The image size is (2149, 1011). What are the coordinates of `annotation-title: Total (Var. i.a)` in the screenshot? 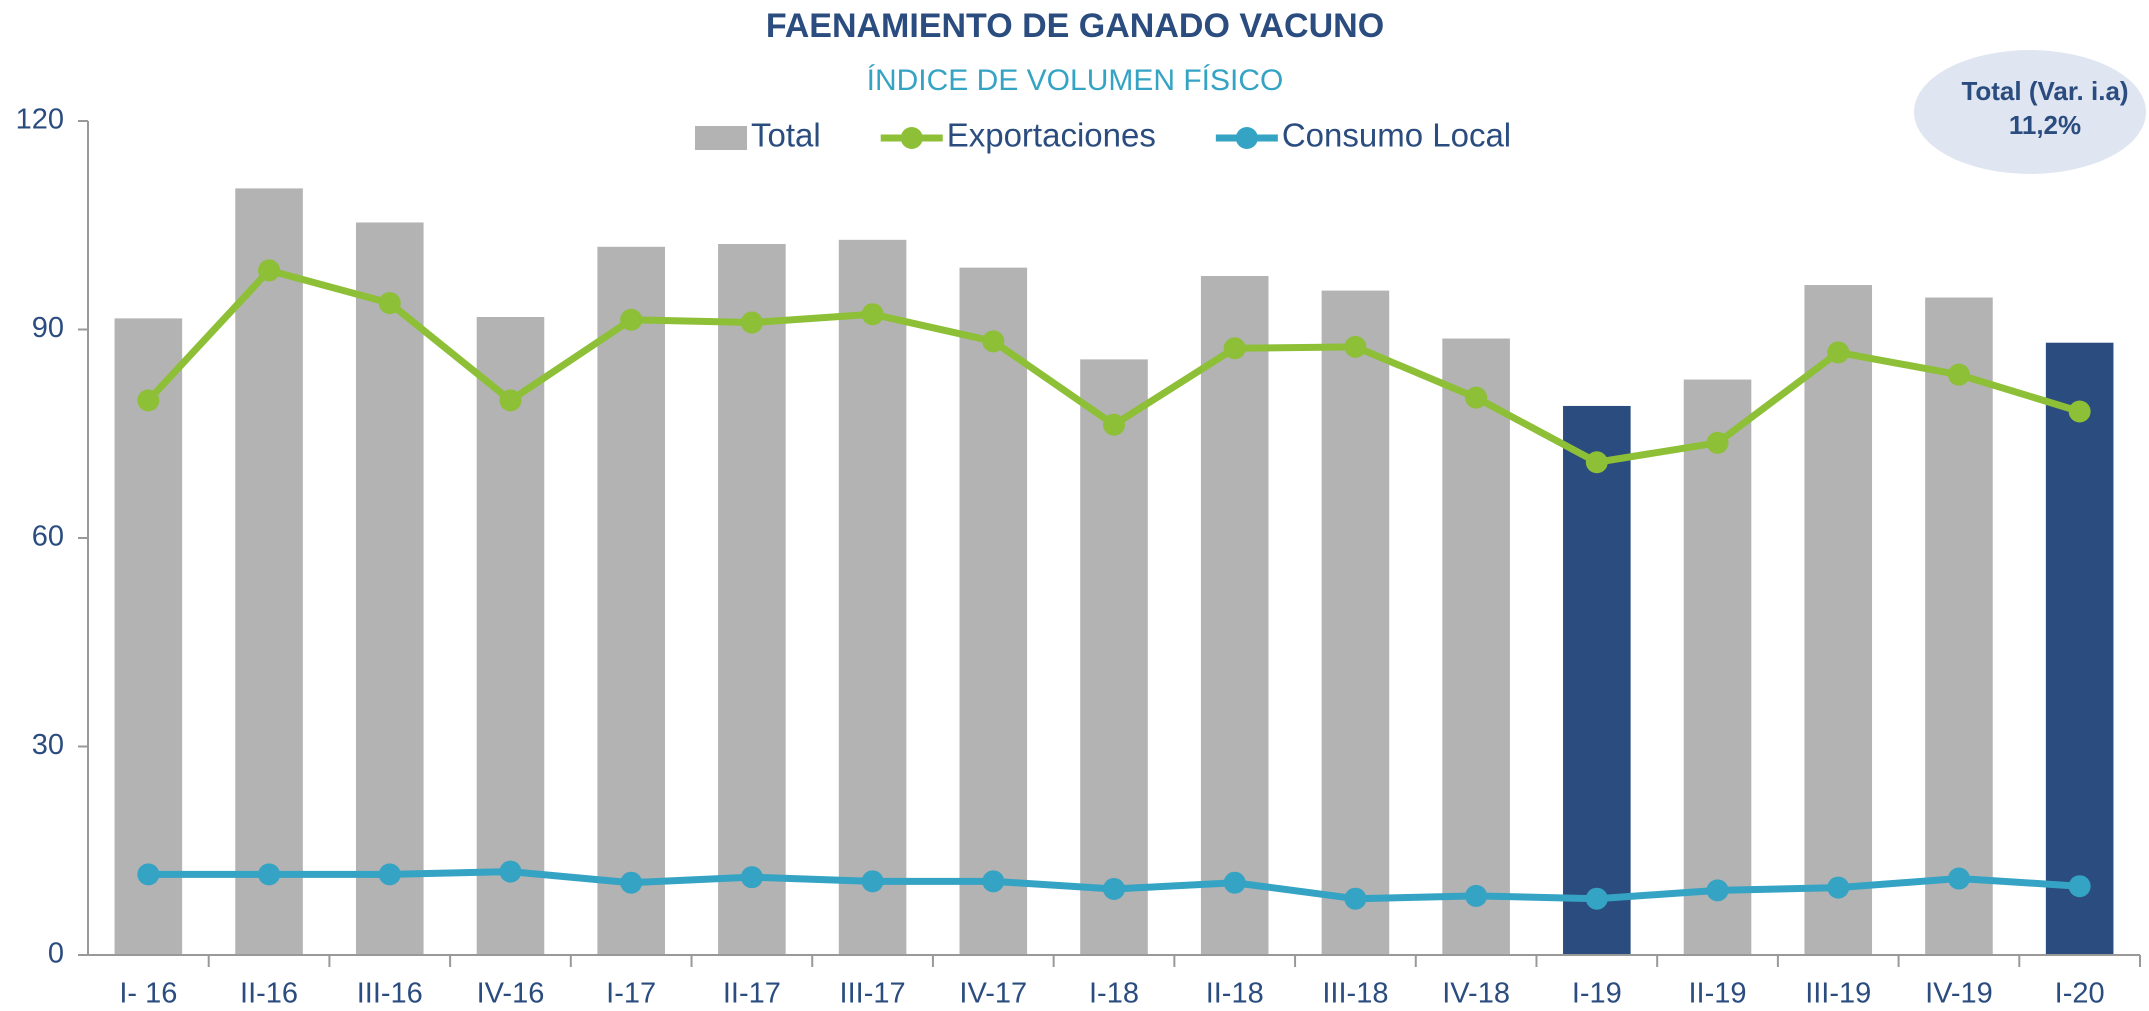 It's located at (2044, 91).